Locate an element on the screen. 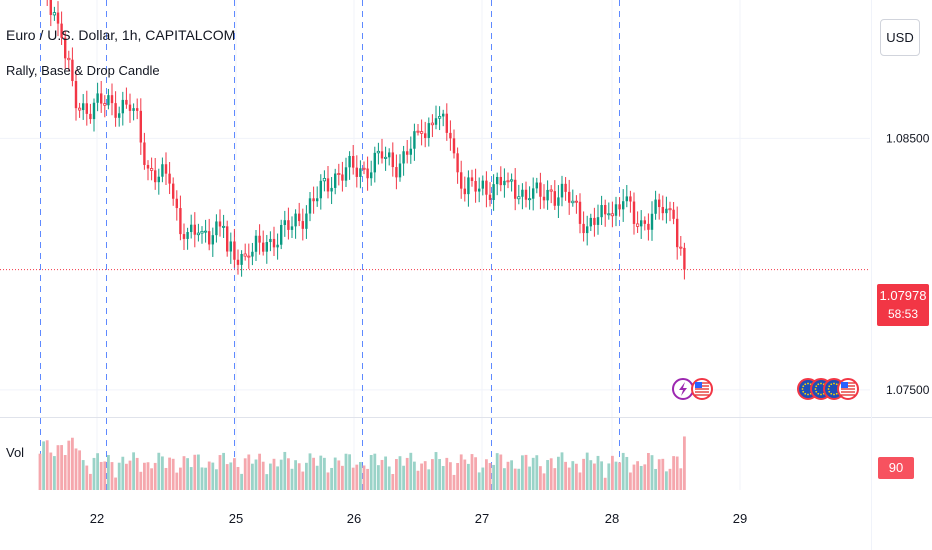  symbol-legend: Euro / U.S. Dollar, 1h, CAPITALCOM is located at coordinates (121, 35).